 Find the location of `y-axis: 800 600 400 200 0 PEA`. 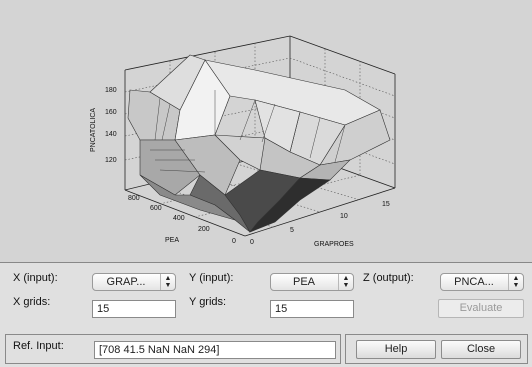

y-axis: 800 600 400 200 0 PEA is located at coordinates (182, 220).